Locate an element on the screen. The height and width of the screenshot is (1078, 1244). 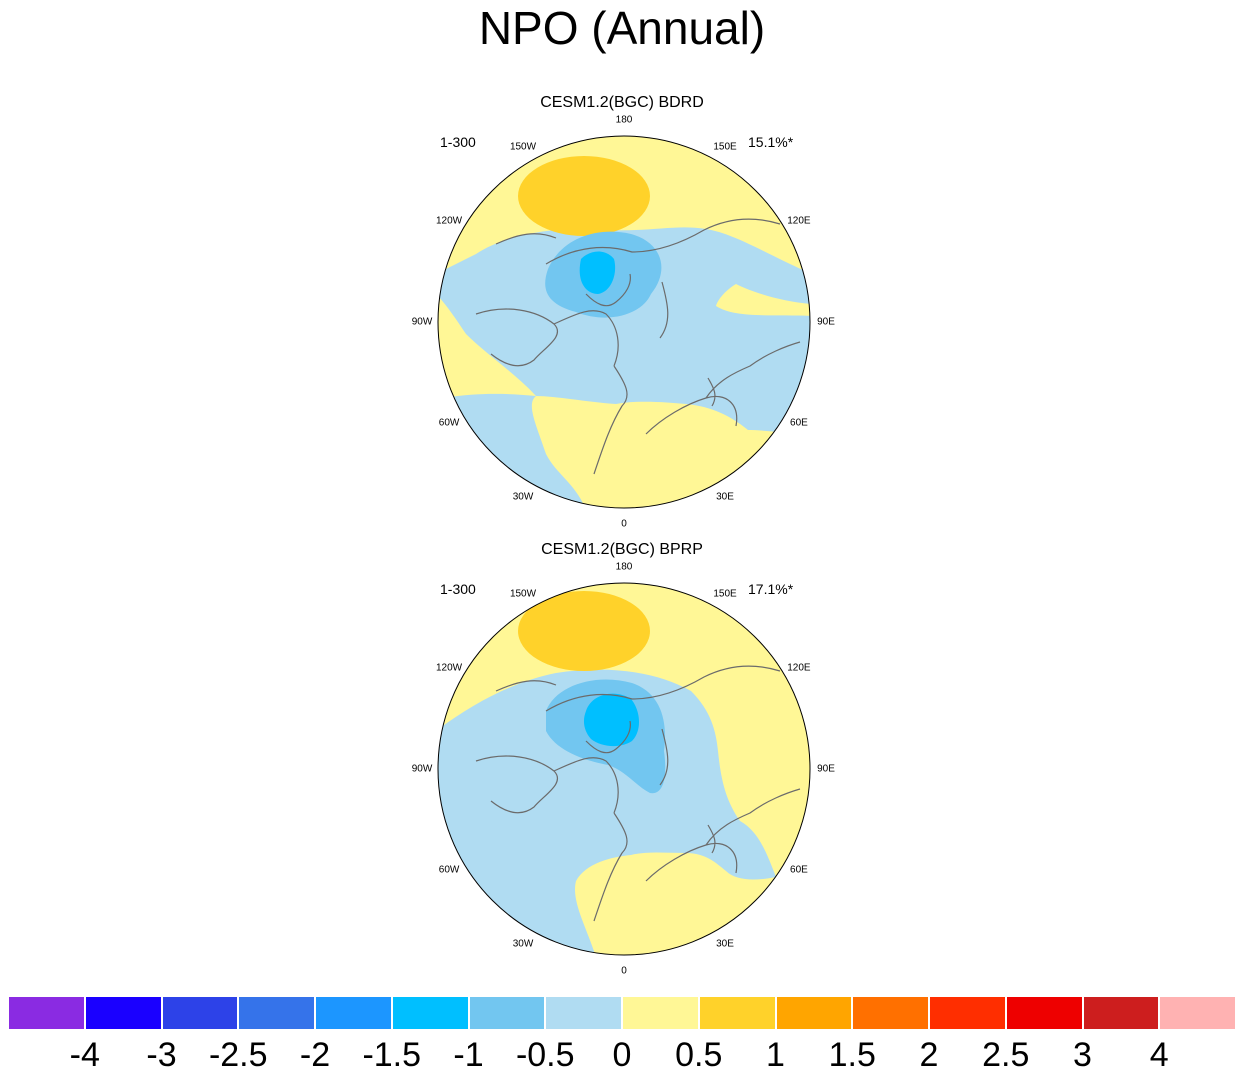
colorbar-label: -0.5 is located at coordinates (545, 1055).